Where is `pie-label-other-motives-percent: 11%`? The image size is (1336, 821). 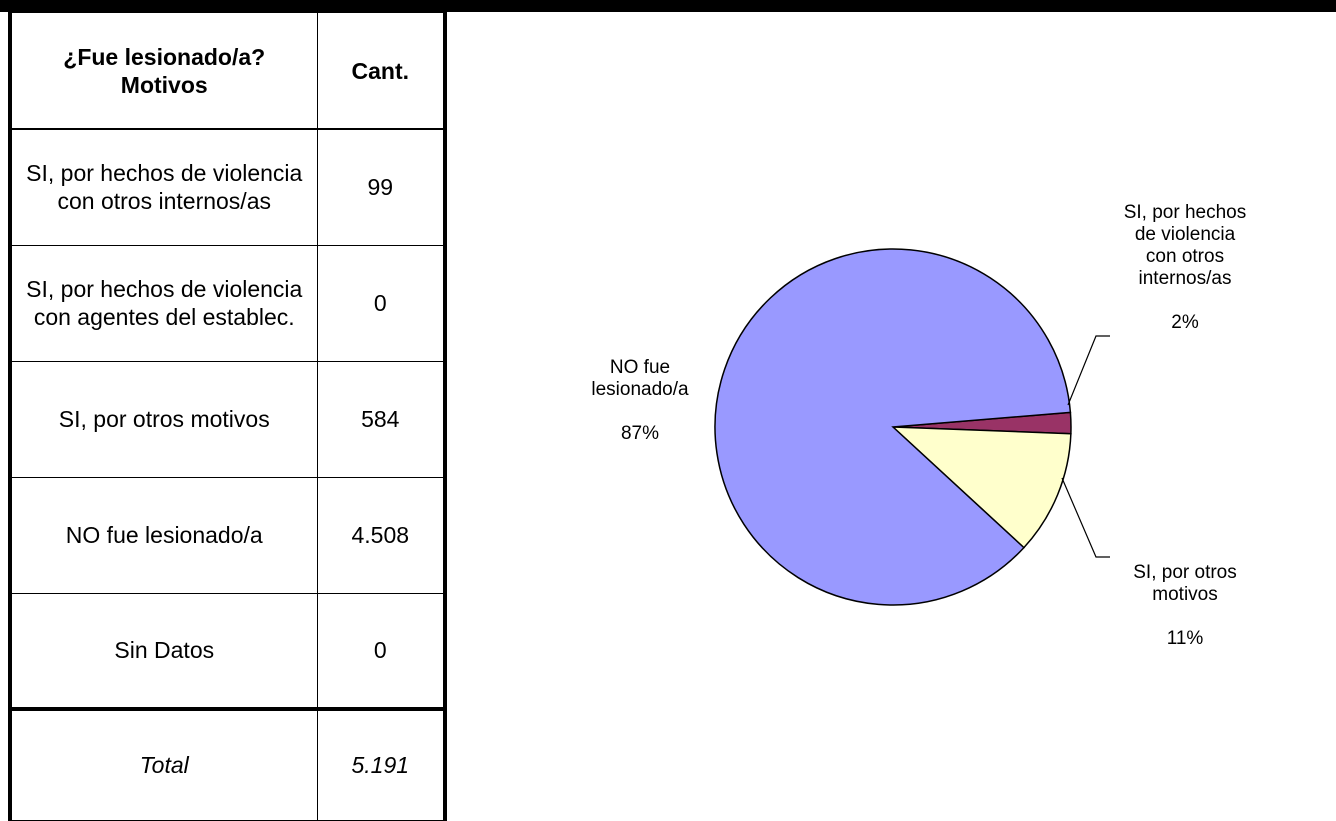
pie-label-other-motives-percent: 11% is located at coordinates (1185, 638).